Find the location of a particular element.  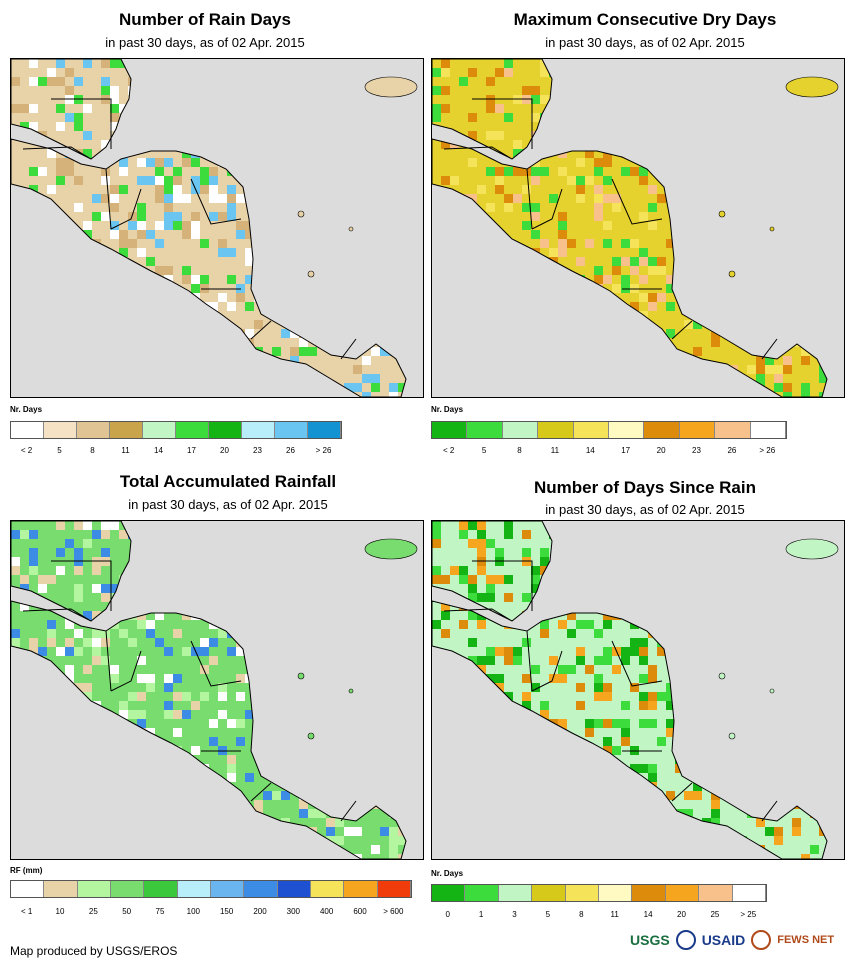

legend-tick-label: > 25 is located at coordinates (748, 914).